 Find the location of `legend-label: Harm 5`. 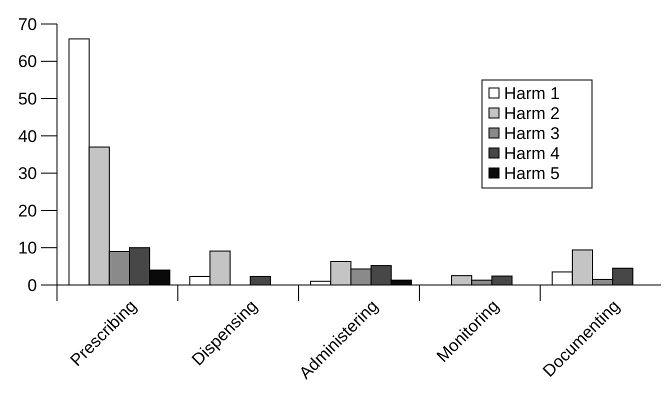

legend-label: Harm 5 is located at coordinates (532, 173).